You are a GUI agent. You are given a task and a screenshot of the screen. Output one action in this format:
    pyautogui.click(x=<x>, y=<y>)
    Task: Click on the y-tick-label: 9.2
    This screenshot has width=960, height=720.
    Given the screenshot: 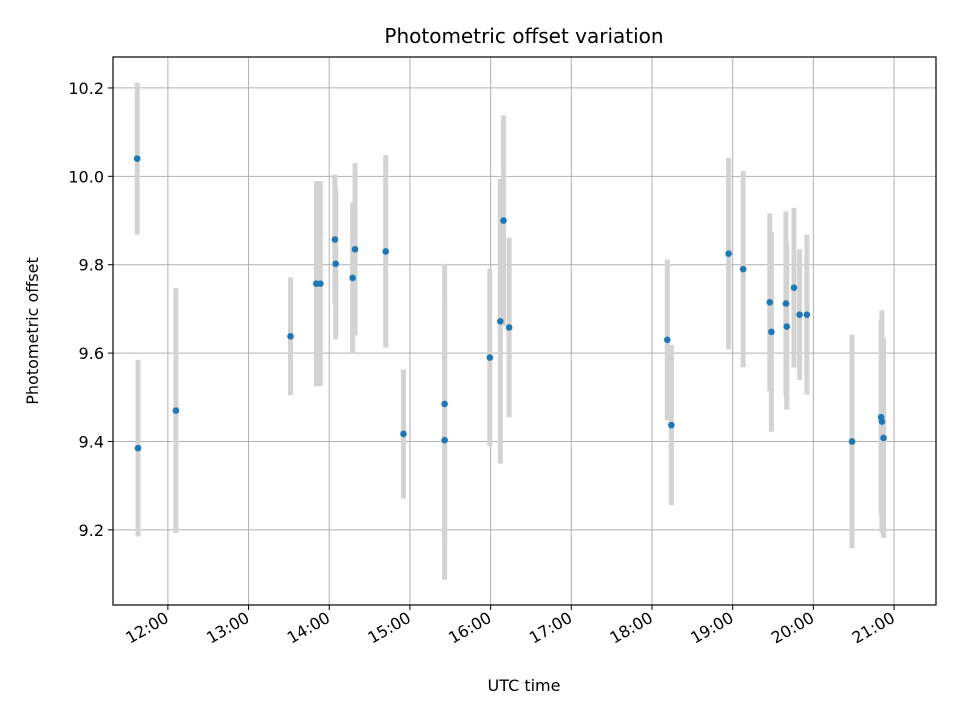 What is the action you would take?
    pyautogui.click(x=91, y=530)
    